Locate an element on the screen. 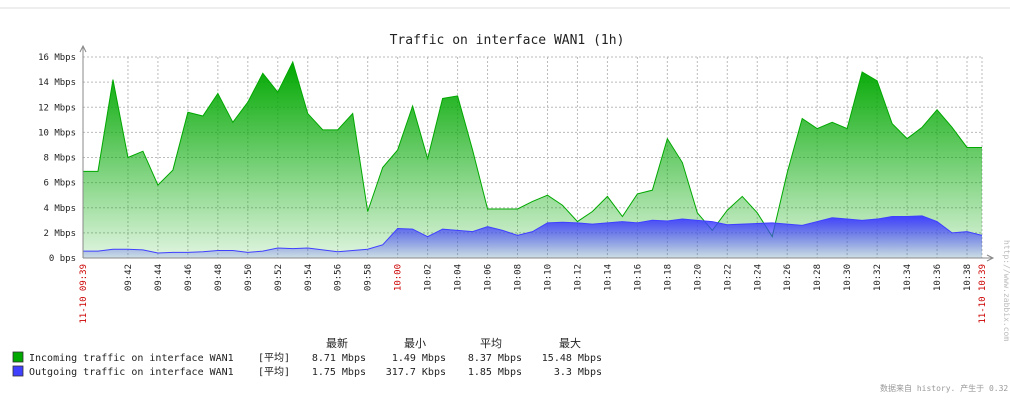 The height and width of the screenshot is (400, 1010). area is located at coordinates (532, 236).